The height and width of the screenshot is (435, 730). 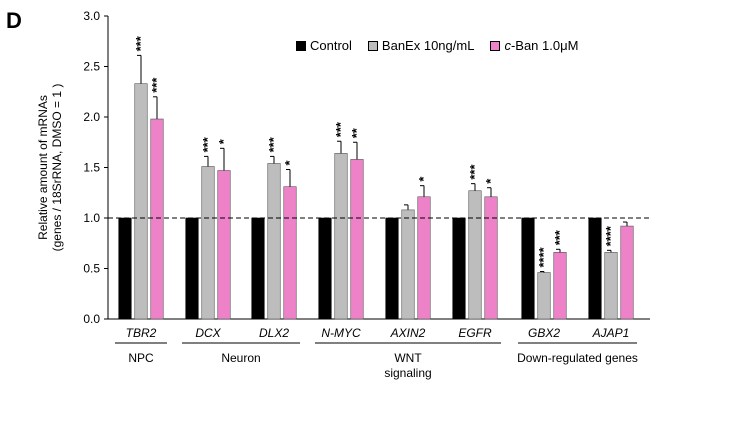 What do you see at coordinates (91, 319) in the screenshot?
I see `y-tick-label: 0.0` at bounding box center [91, 319].